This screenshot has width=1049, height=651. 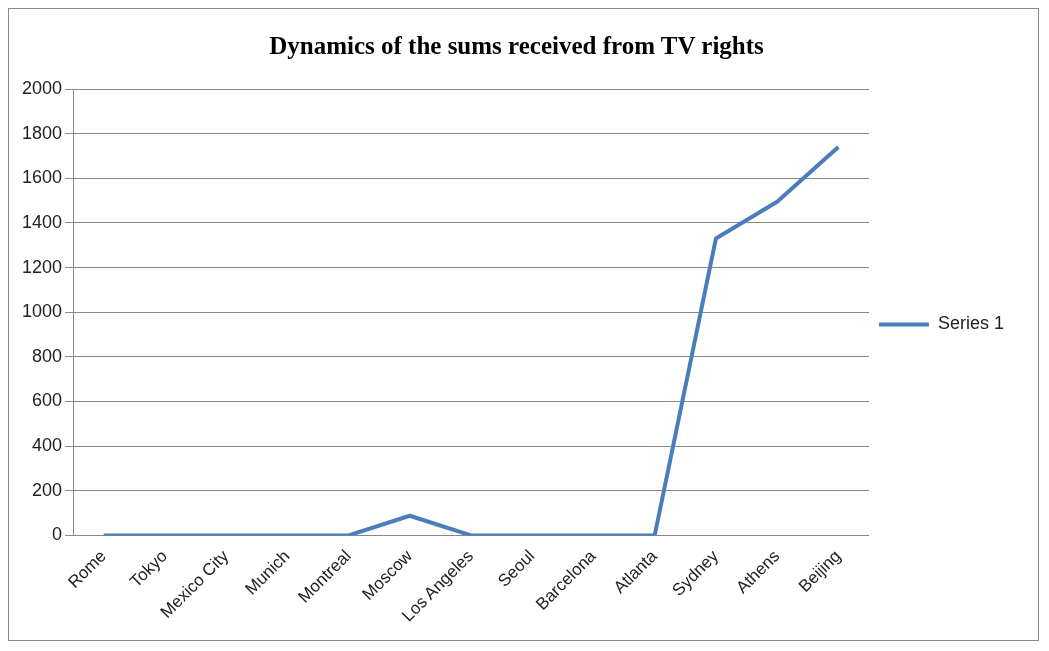 What do you see at coordinates (47, 445) in the screenshot?
I see `y-tick-label: 400` at bounding box center [47, 445].